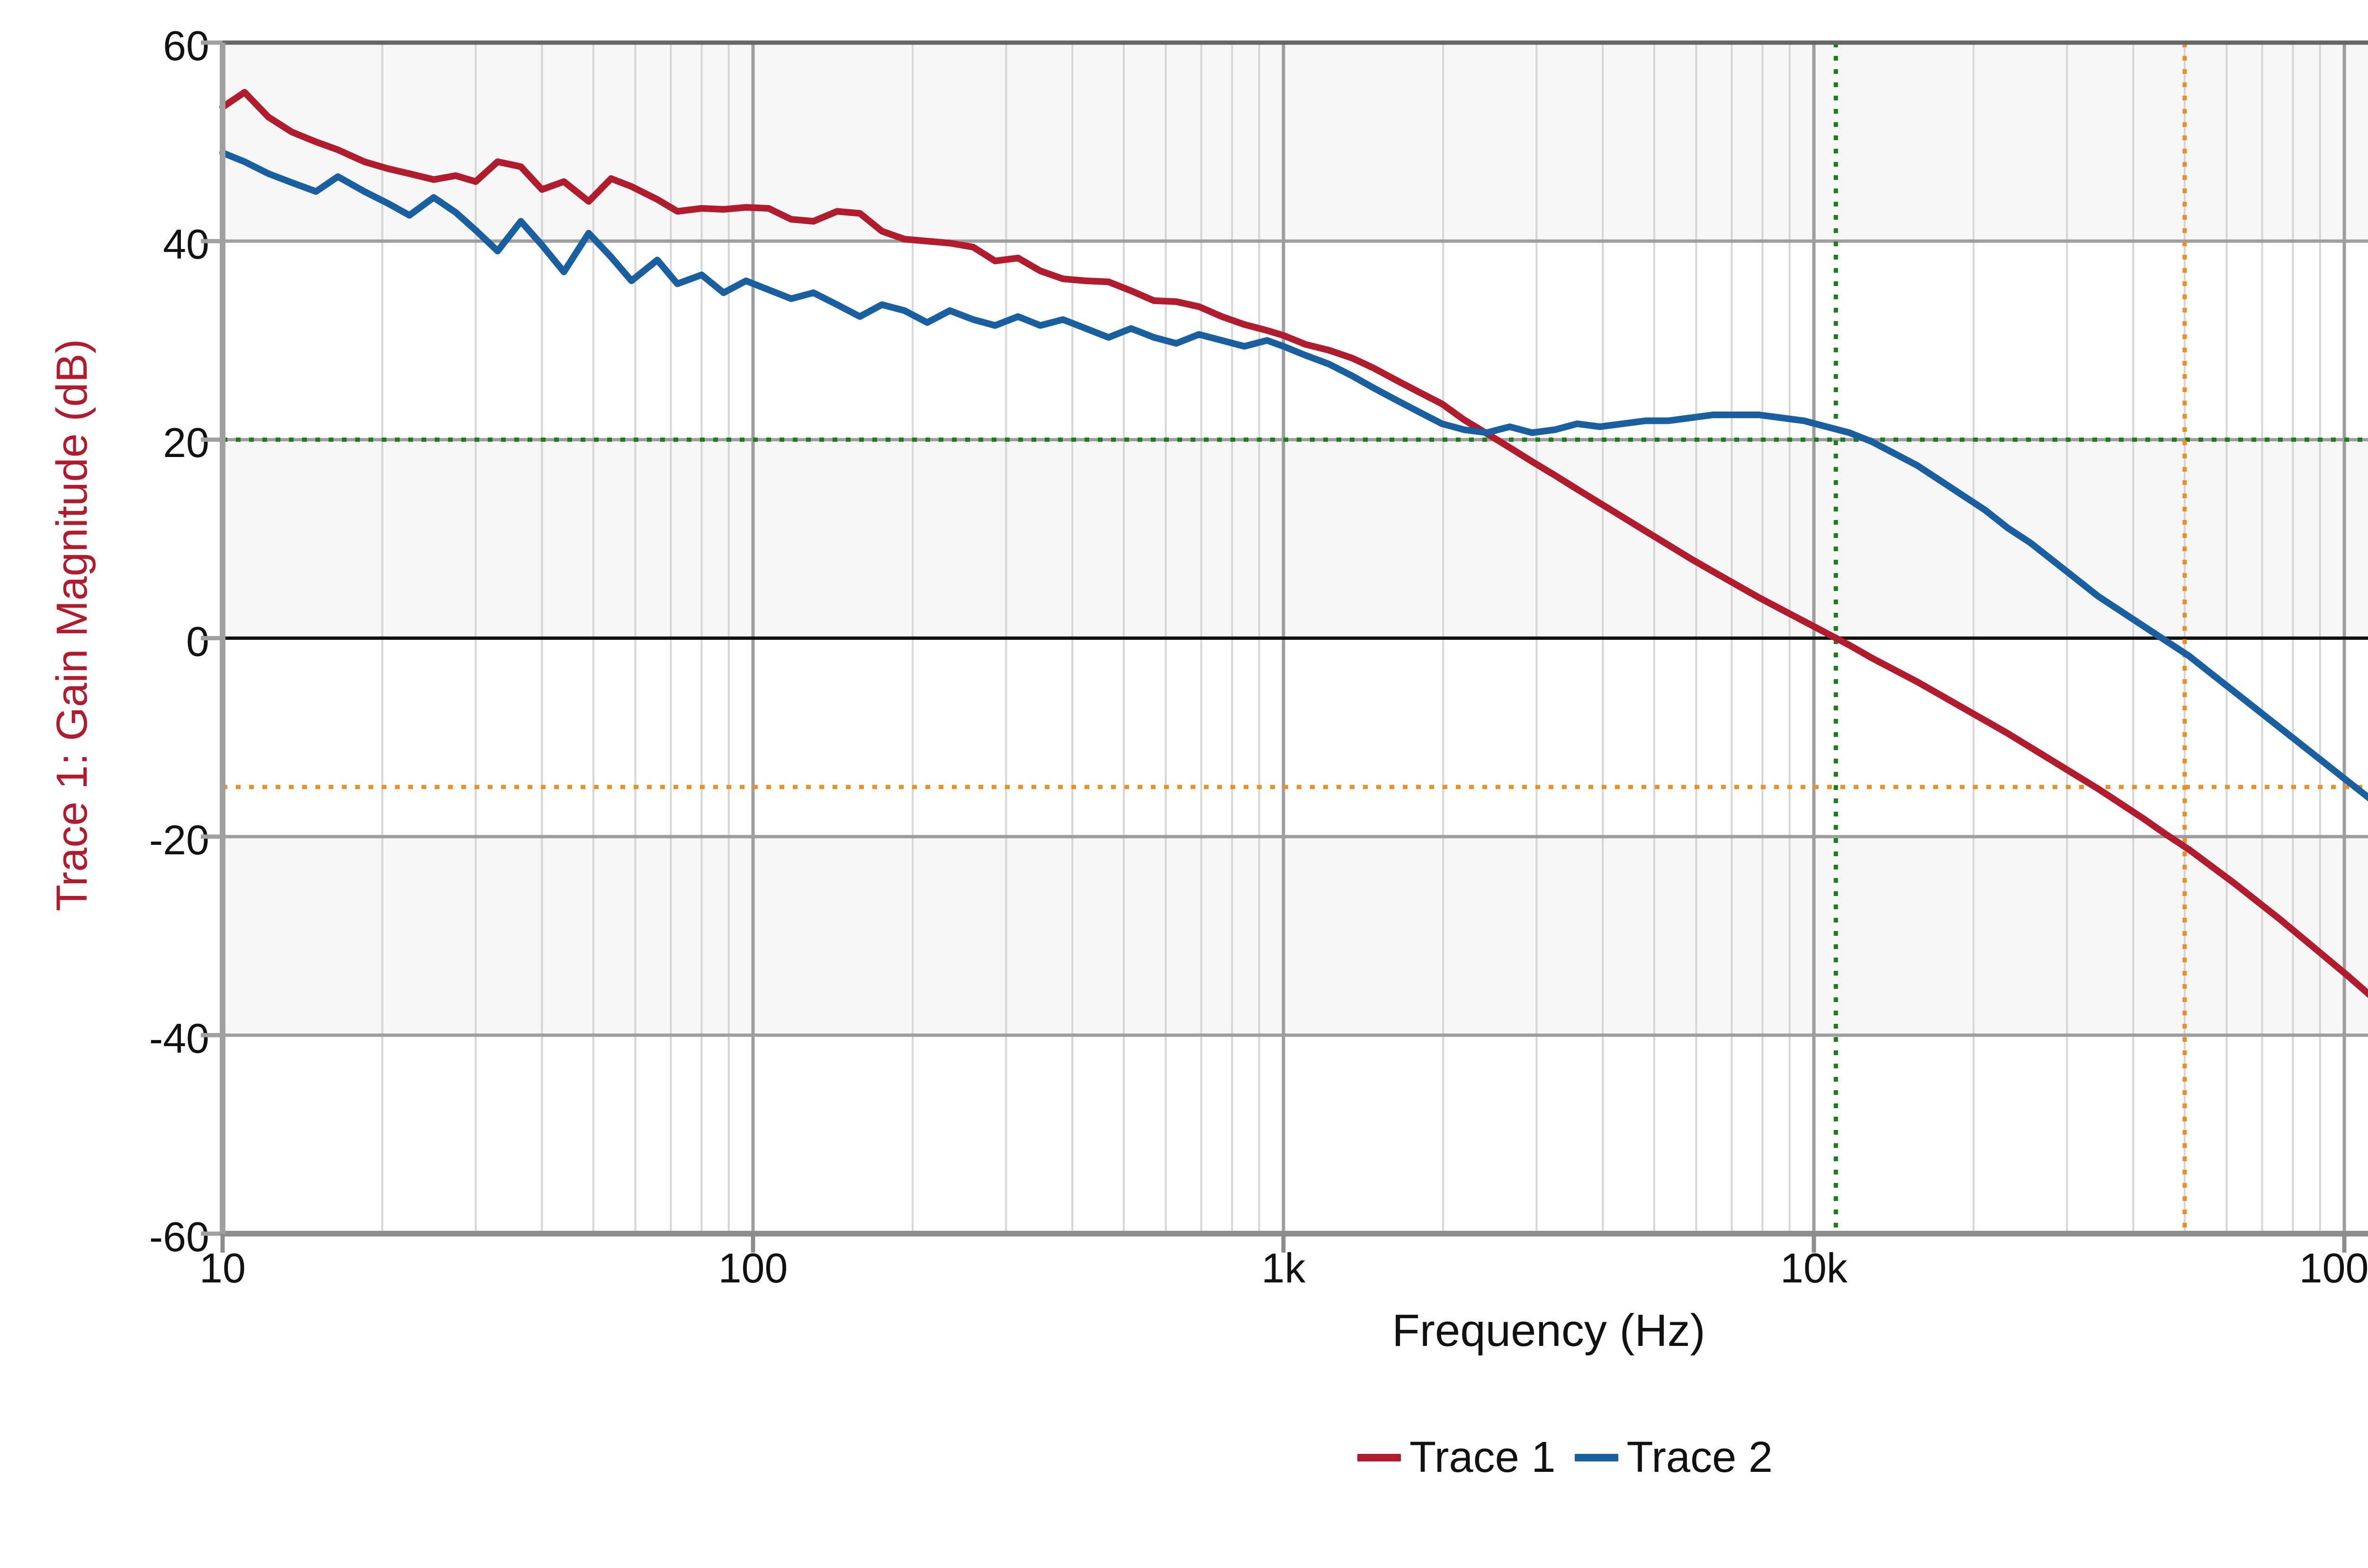  What do you see at coordinates (2333, 1268) in the screenshot?
I see `x-tick-label: 100k` at bounding box center [2333, 1268].